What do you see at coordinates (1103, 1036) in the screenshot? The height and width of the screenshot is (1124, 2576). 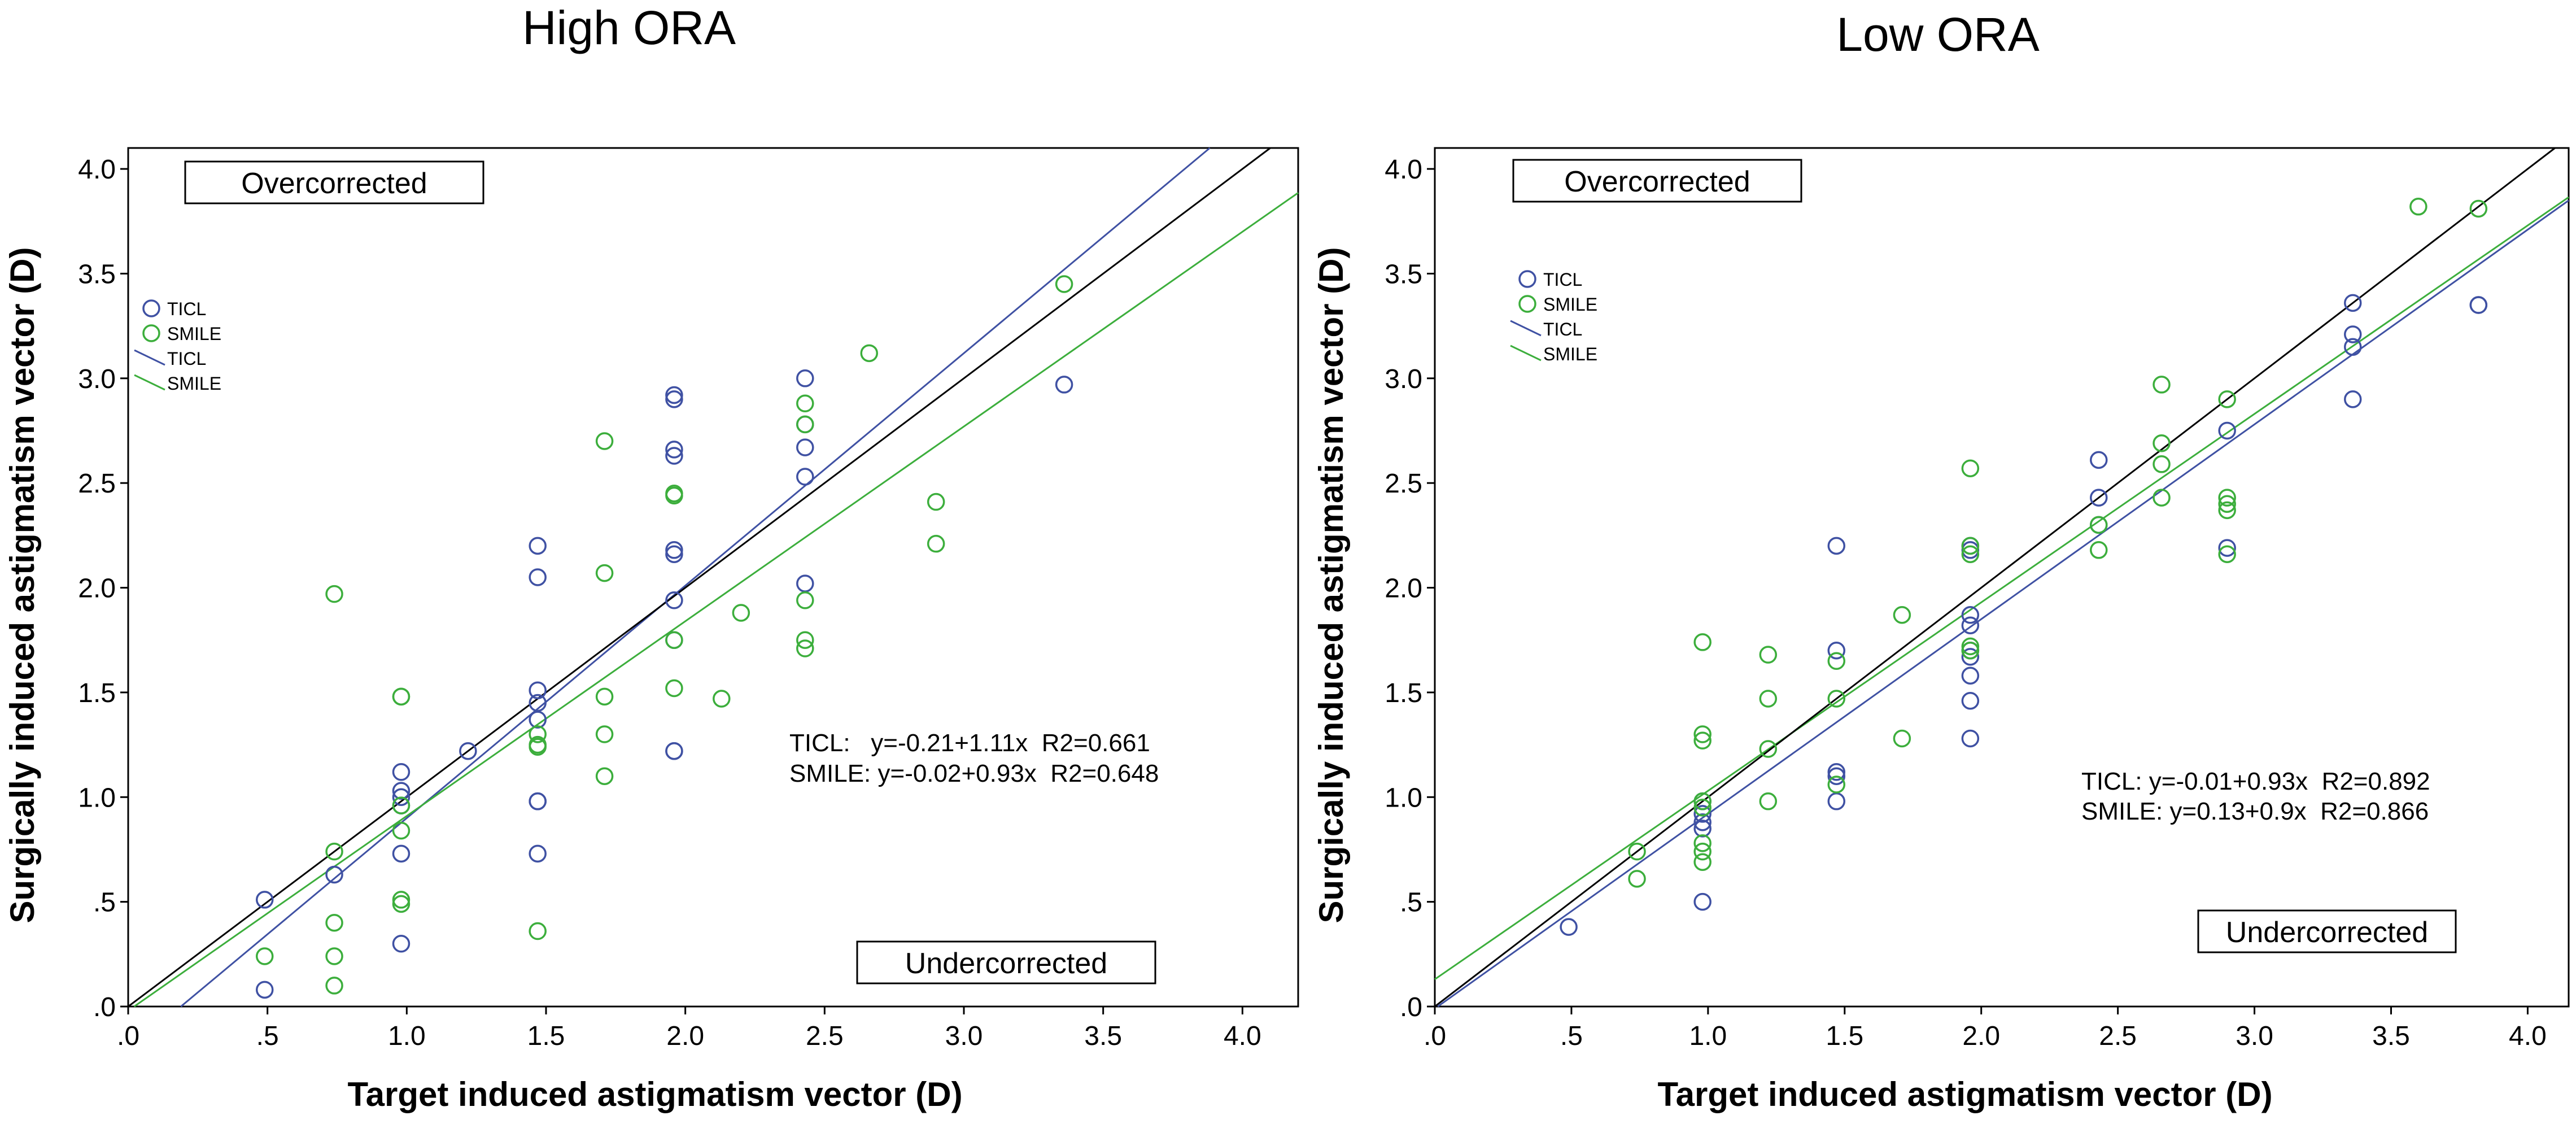 I see `x-tick-label: 3.5` at bounding box center [1103, 1036].